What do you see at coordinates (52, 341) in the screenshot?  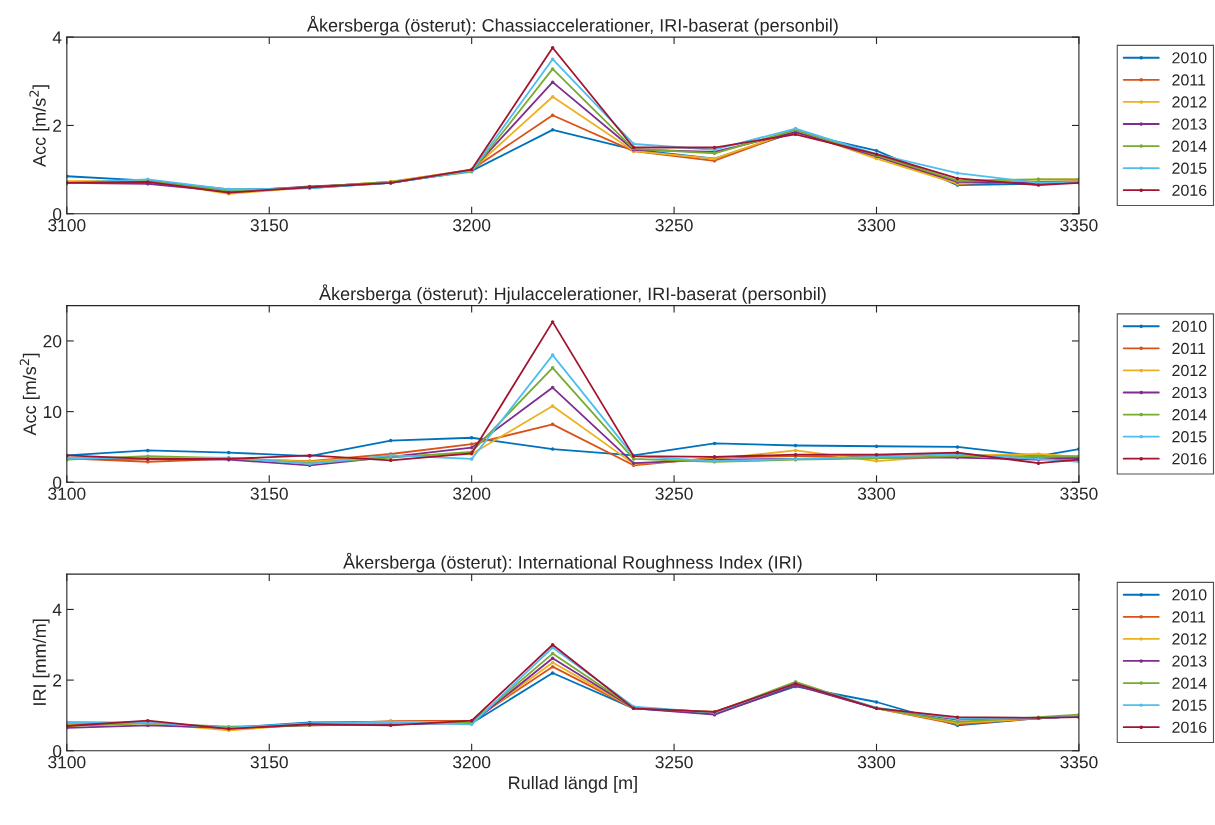 I see `y-tick-label: 20` at bounding box center [52, 341].